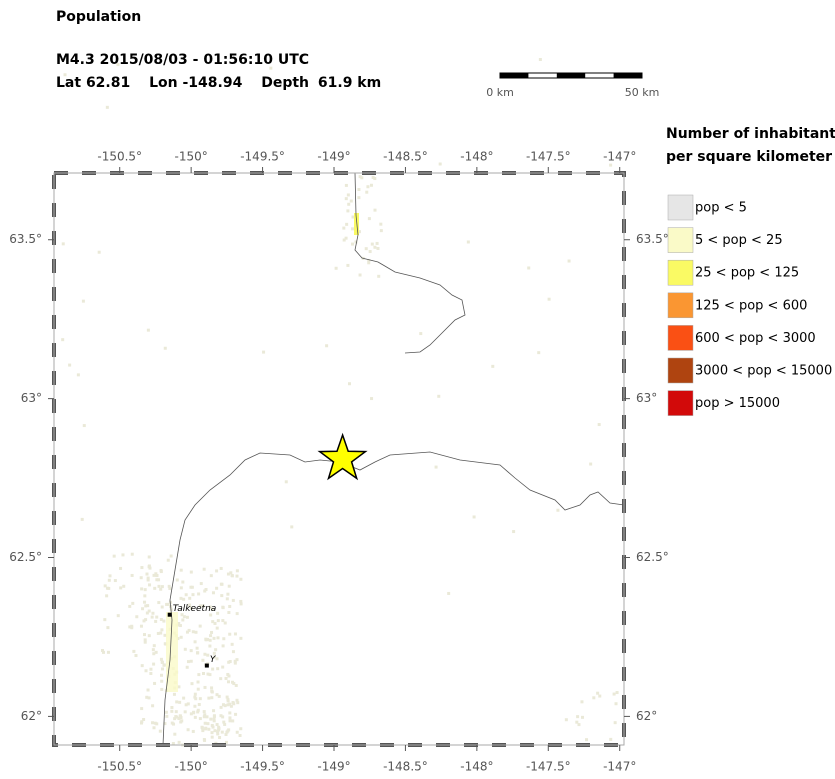 Image resolution: width=835 pixels, height=779 pixels. I want to click on event: M4.3 2015/08/03 - 01:56:10 UTC, so click(182, 60).